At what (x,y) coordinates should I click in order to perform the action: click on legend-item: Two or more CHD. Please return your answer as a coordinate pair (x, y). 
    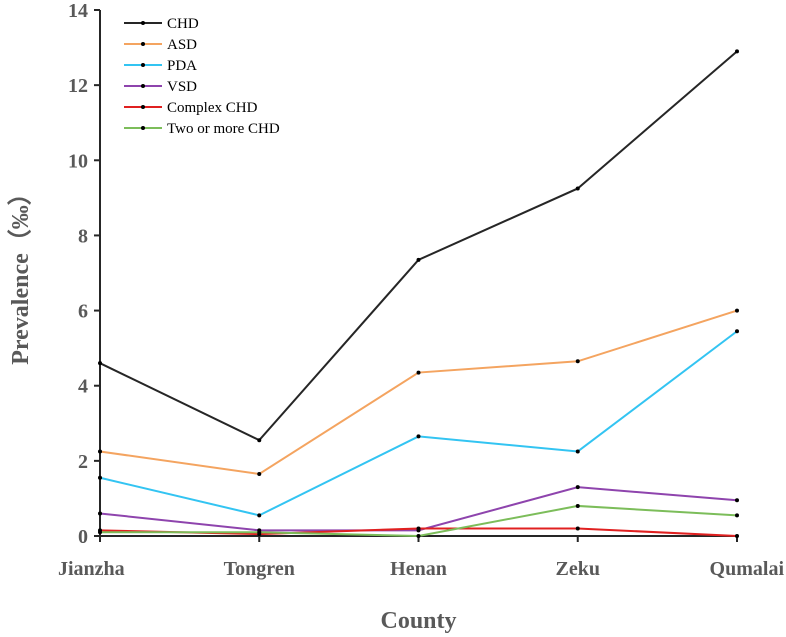
    Looking at the image, I should click on (202, 129).